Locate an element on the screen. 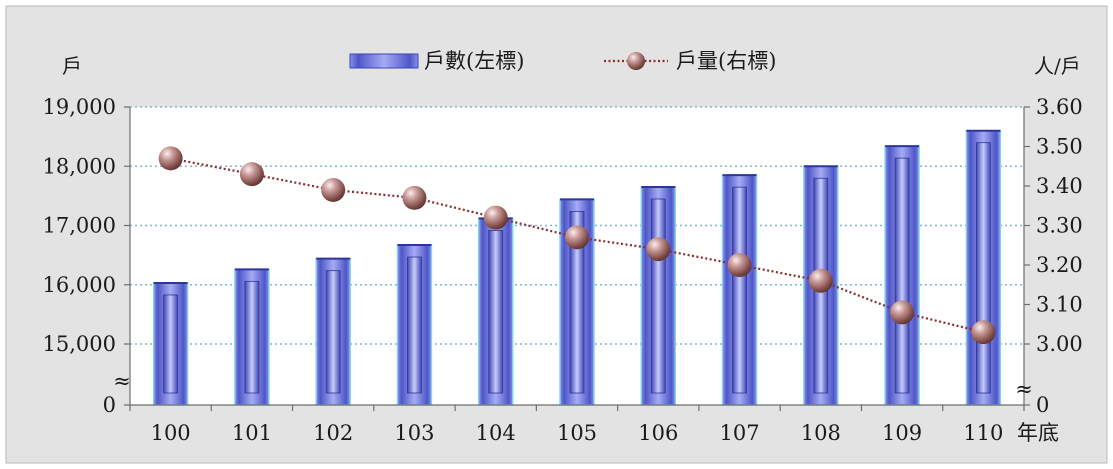 The image size is (1113, 469). right-axis-break: ≈ is located at coordinates (1024, 389).